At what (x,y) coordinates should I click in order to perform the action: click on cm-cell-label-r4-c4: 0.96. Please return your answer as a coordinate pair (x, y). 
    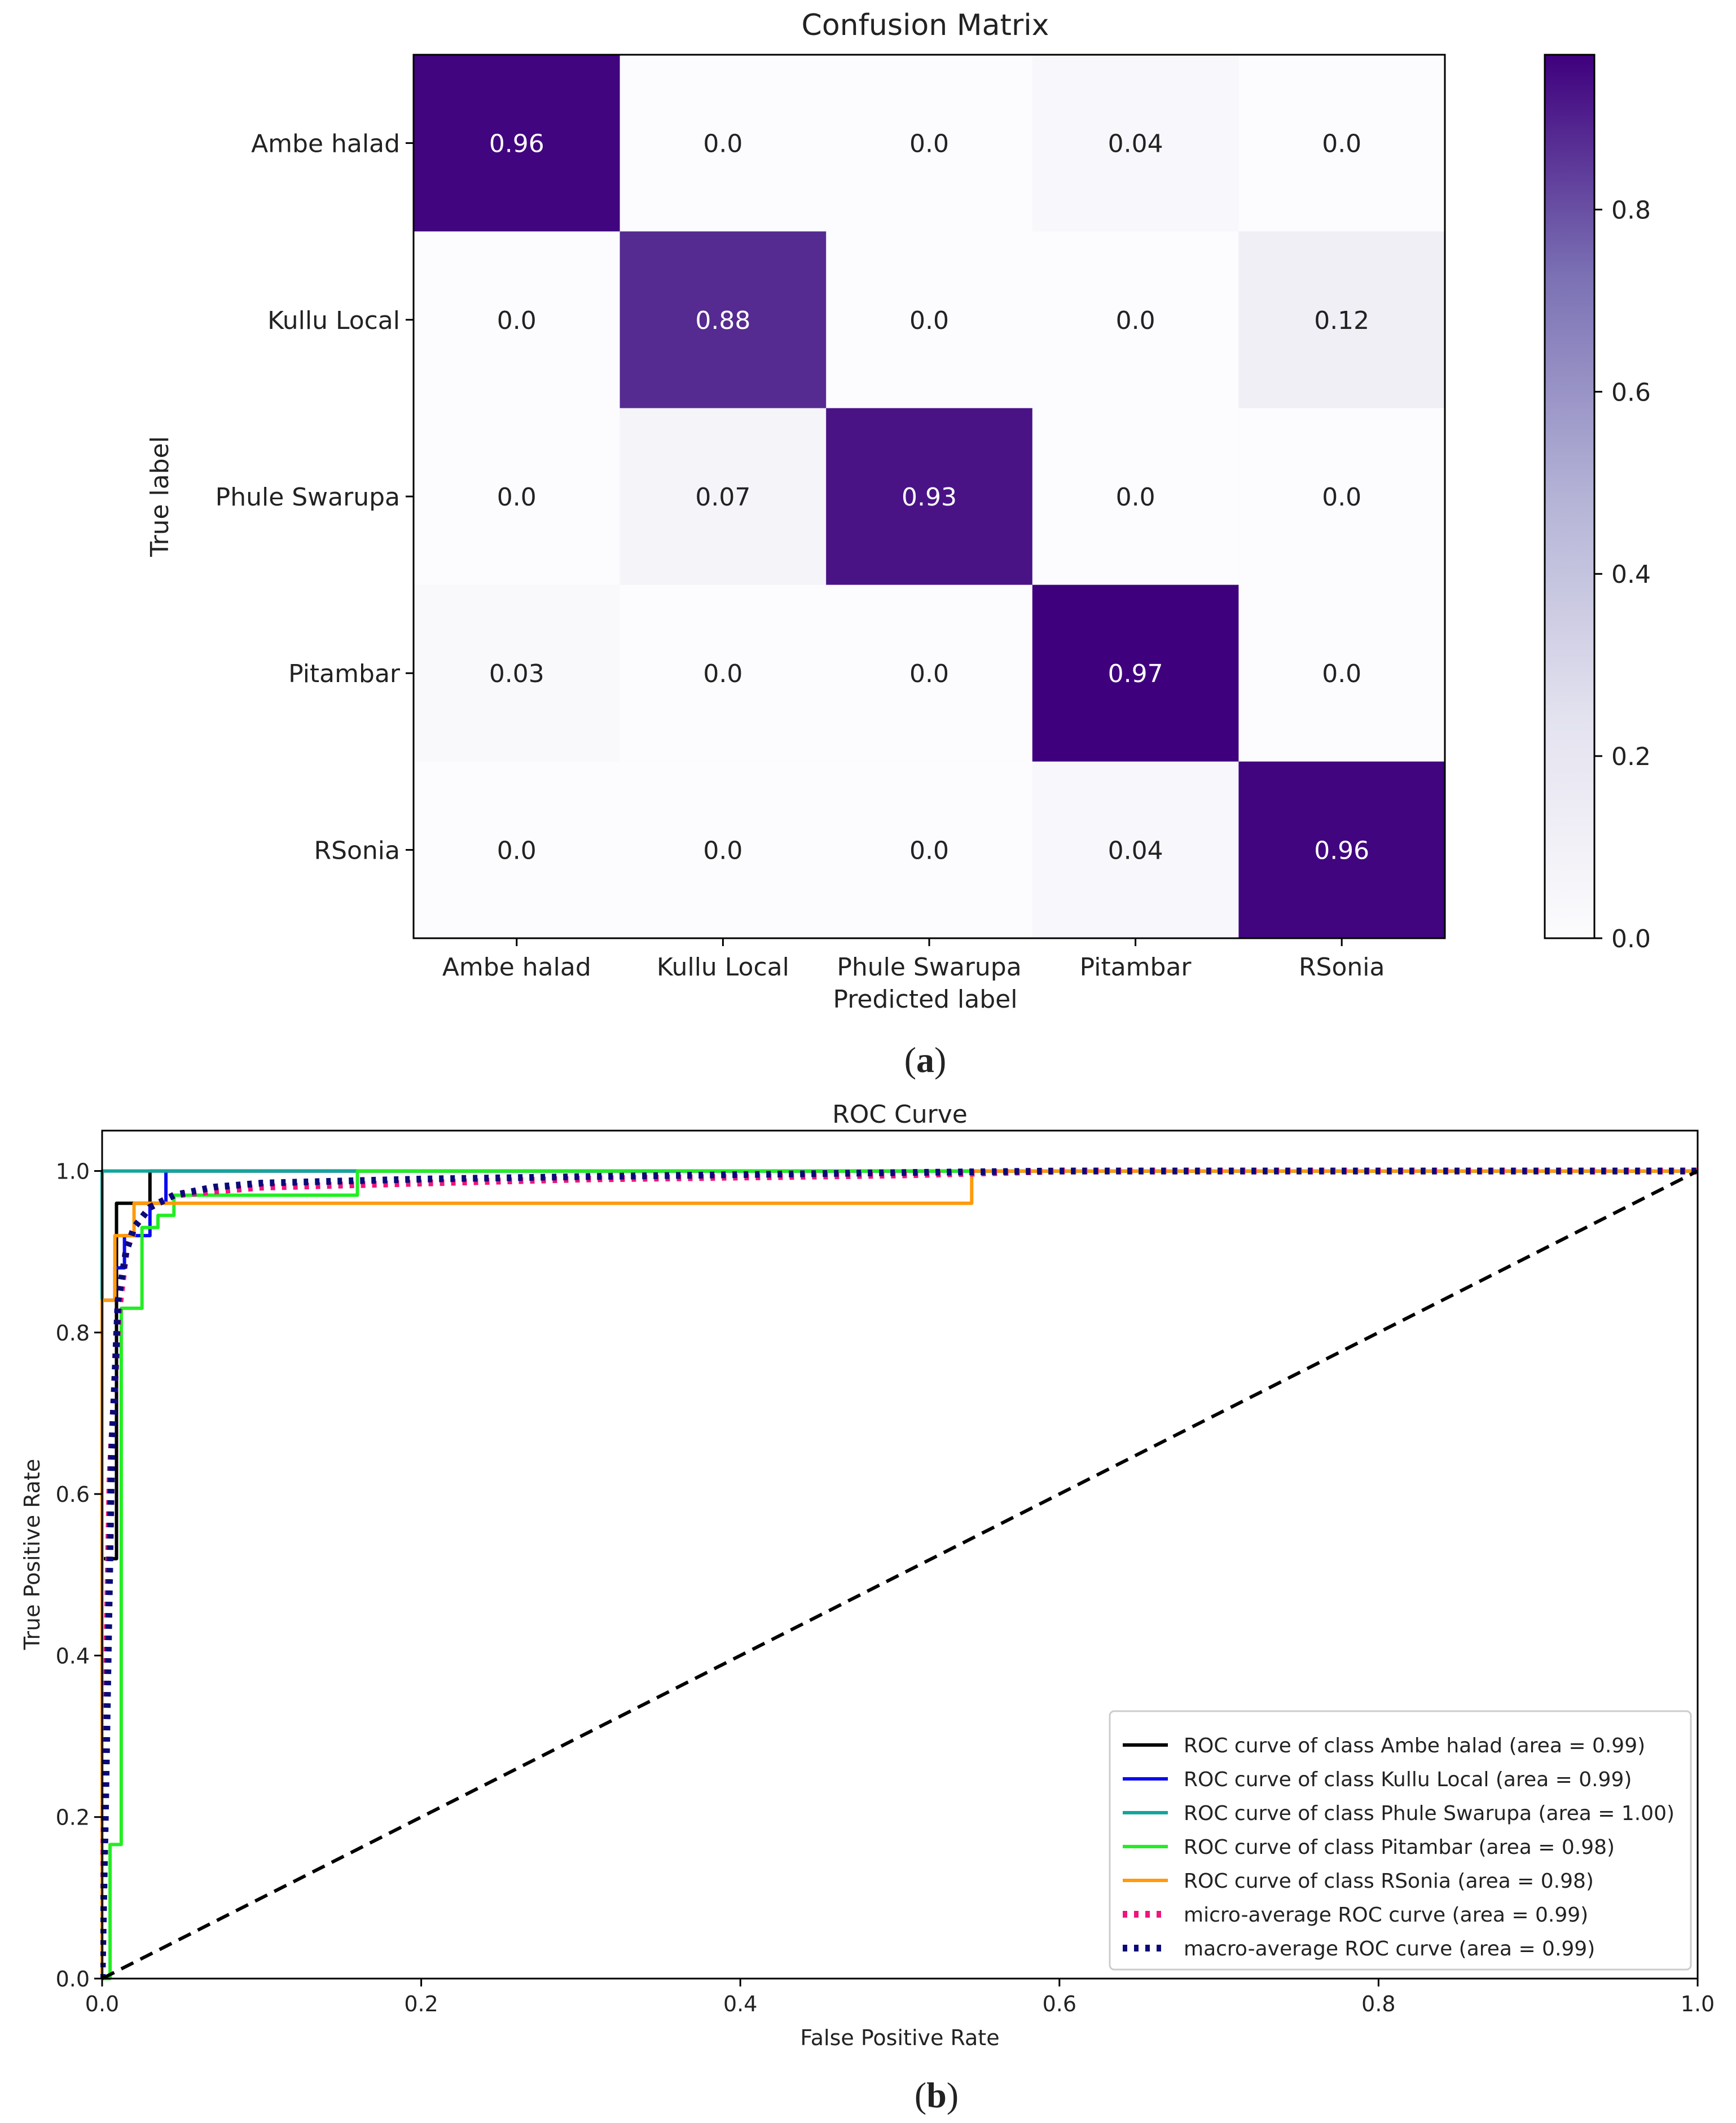
    Looking at the image, I should click on (1341, 850).